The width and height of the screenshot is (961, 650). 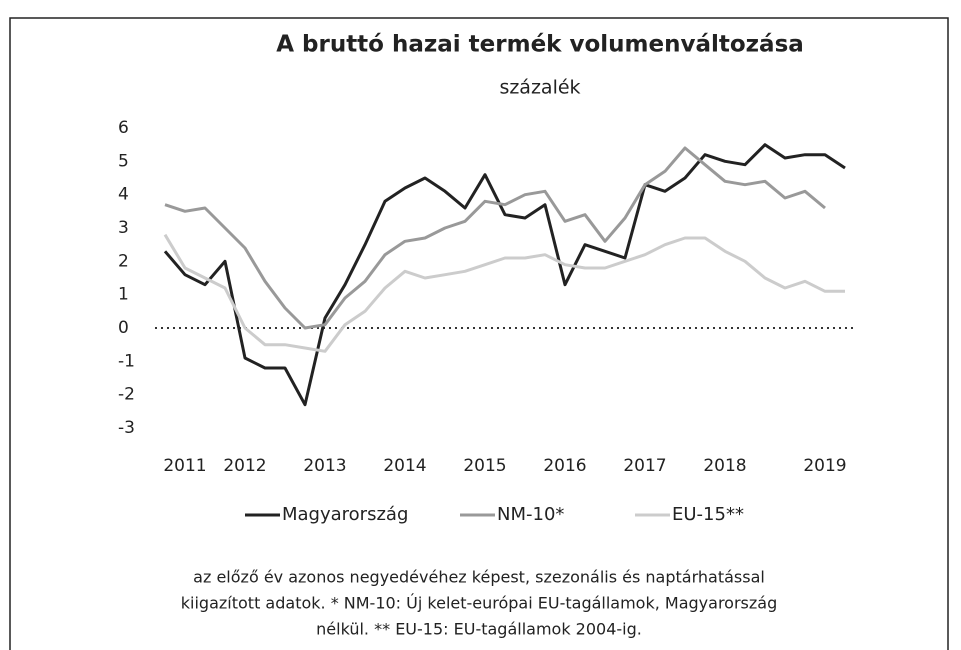 What do you see at coordinates (479, 629) in the screenshot?
I see `footnote: nélkül. ** EU-15: EU-tagállamok 2004-ig.` at bounding box center [479, 629].